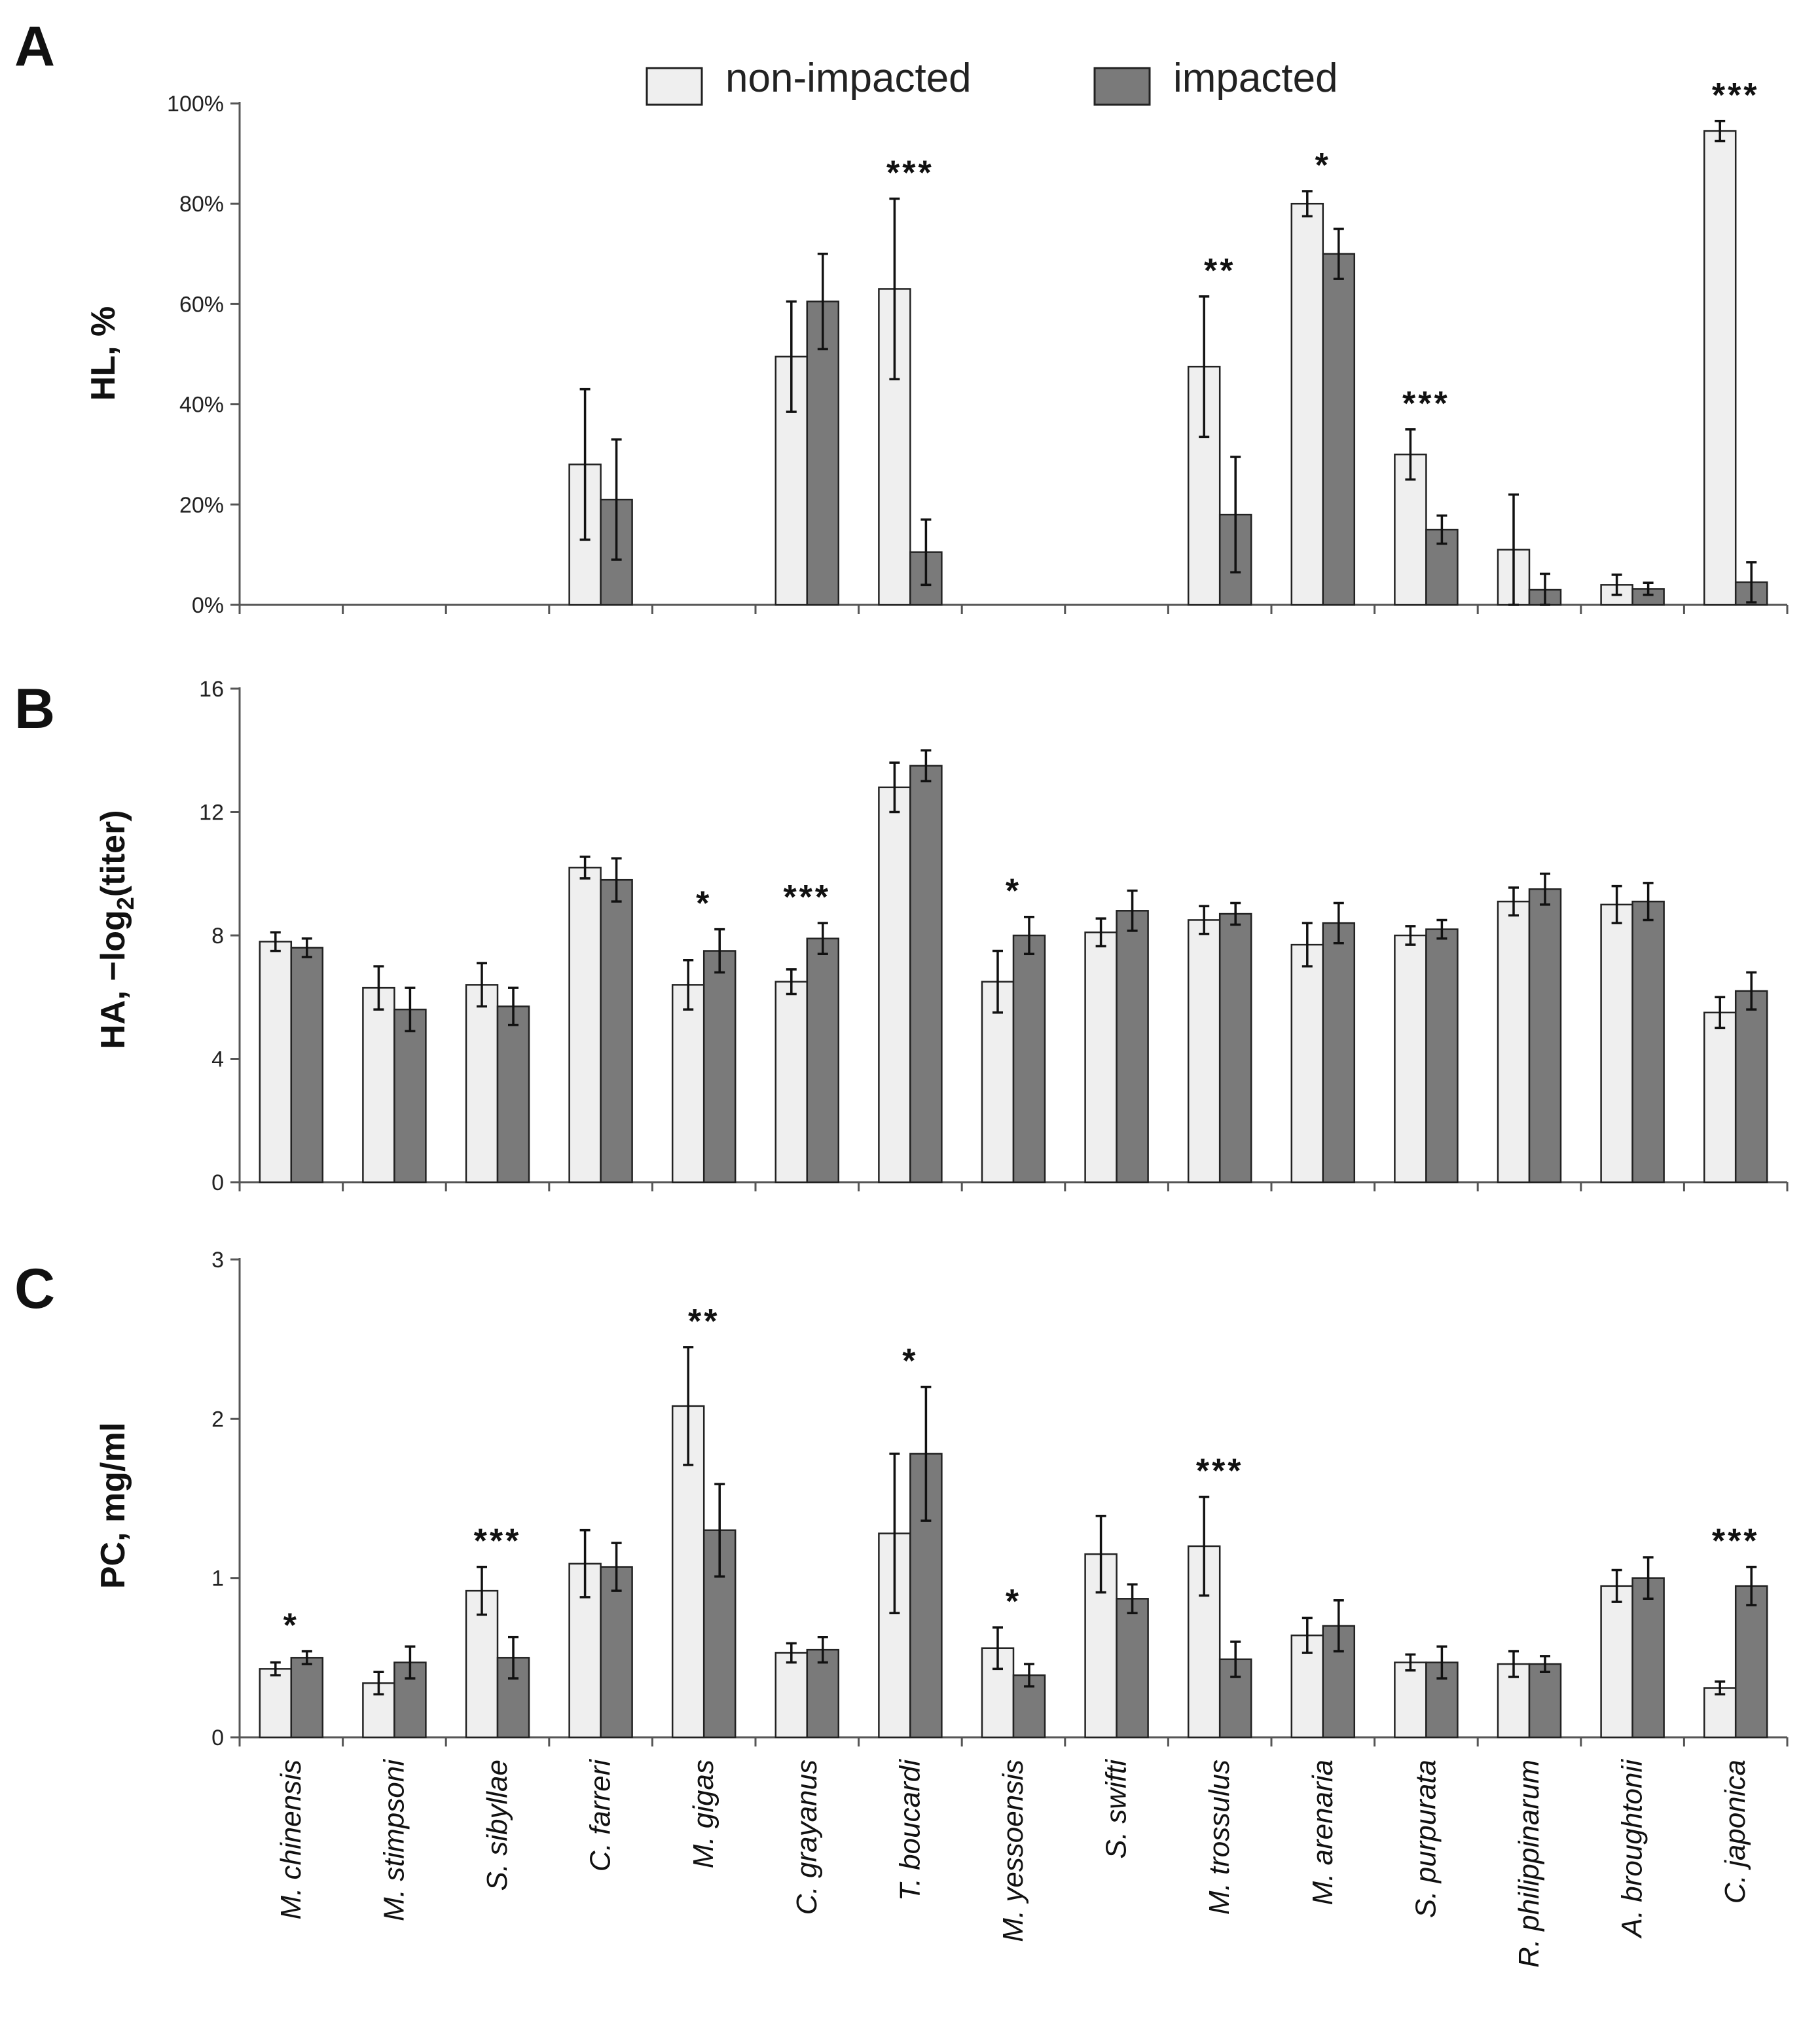 The height and width of the screenshot is (2026, 1820). Describe the element at coordinates (1735, 1832) in the screenshot. I see `x-category-label: C. japonica` at that location.